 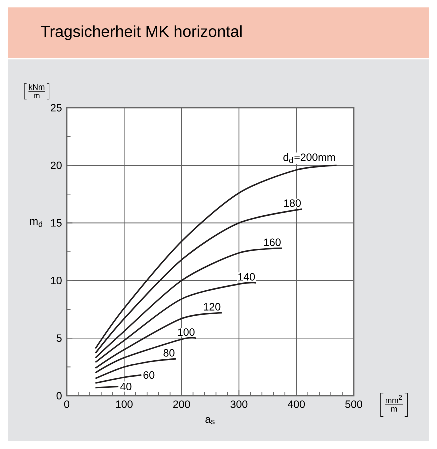 I want to click on text: $\left[\frac{\mathrm{kNm}}{\mathrm{m}}\right]$, so click(x=37, y=92).